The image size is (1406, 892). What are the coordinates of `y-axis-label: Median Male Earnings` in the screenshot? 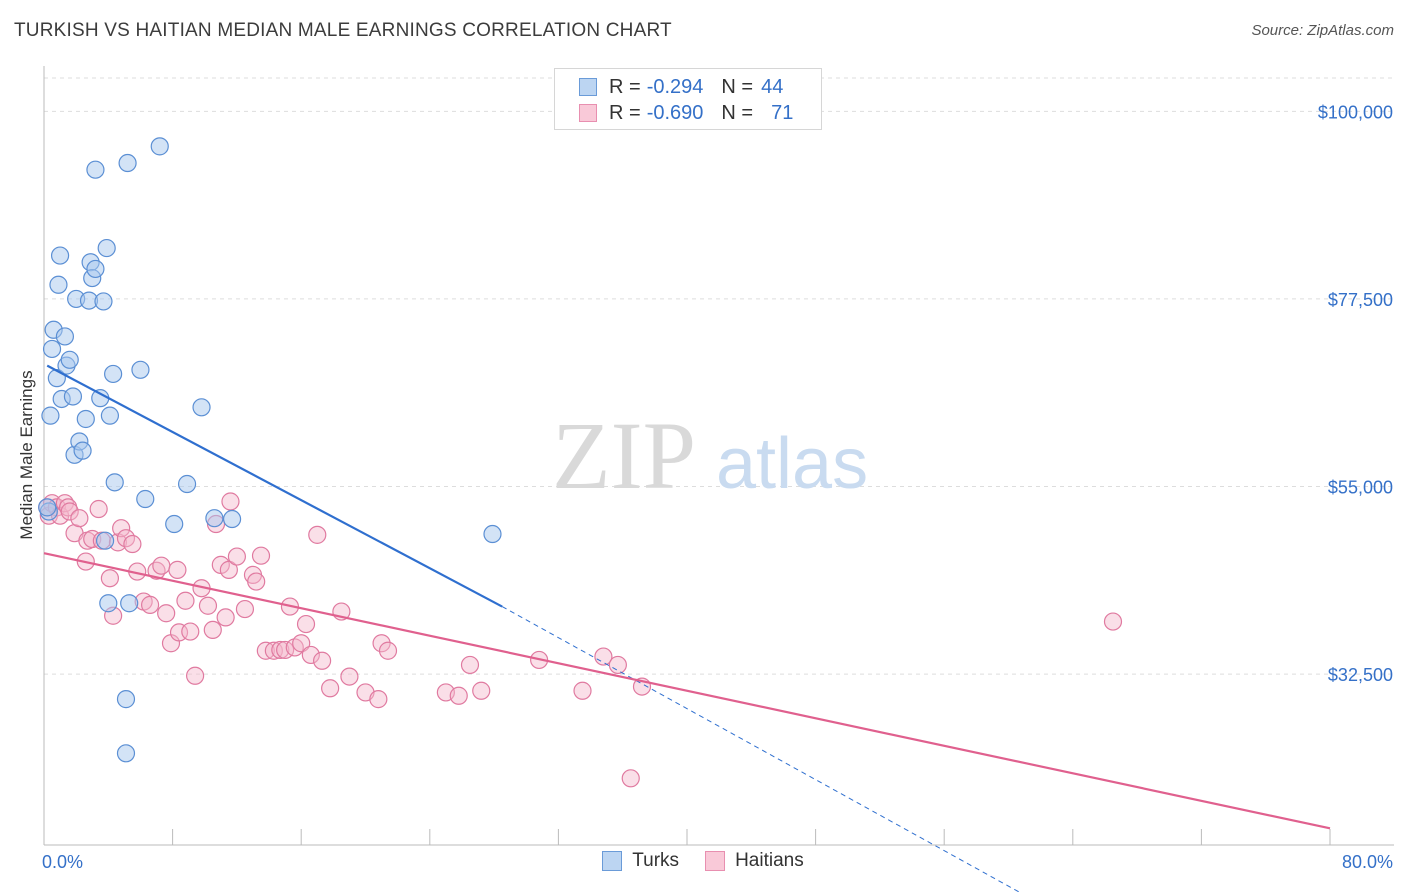 It's located at (26, 454).